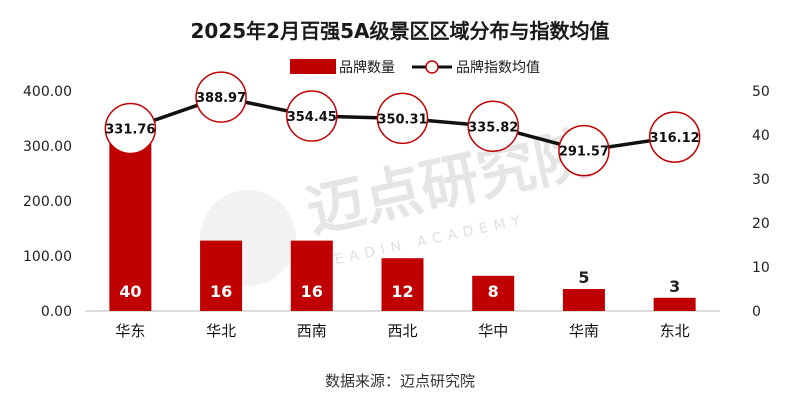 This screenshot has height=402, width=800. Describe the element at coordinates (400, 381) in the screenshot. I see `source-note: 数据来源：迈点研究院` at that location.